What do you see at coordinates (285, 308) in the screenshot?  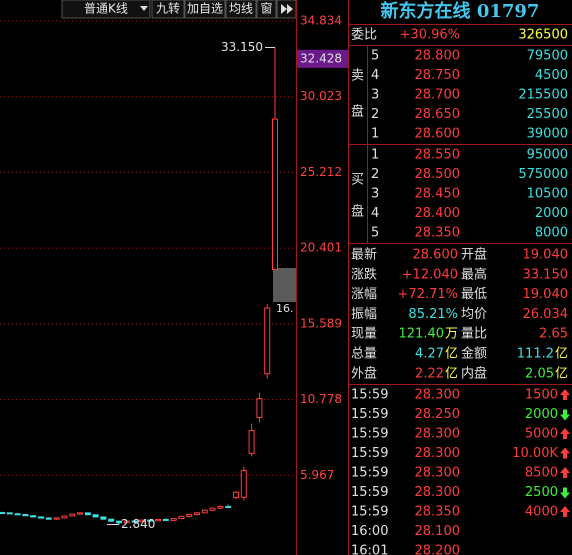 I see `cursor-label: 16.` at bounding box center [285, 308].